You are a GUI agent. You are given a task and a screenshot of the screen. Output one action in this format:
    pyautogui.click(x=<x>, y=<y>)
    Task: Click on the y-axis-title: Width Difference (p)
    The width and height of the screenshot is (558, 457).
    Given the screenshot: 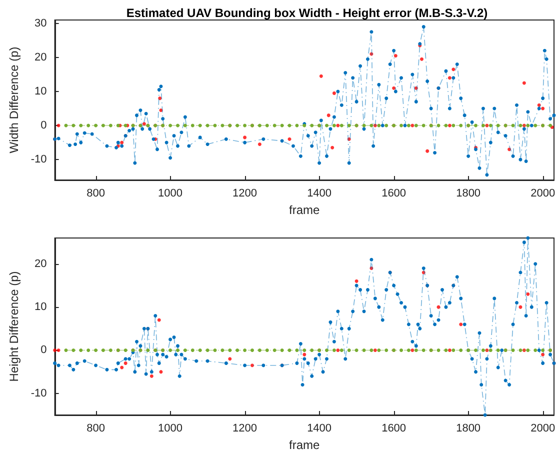 What is the action you would take?
    pyautogui.click(x=14, y=100)
    